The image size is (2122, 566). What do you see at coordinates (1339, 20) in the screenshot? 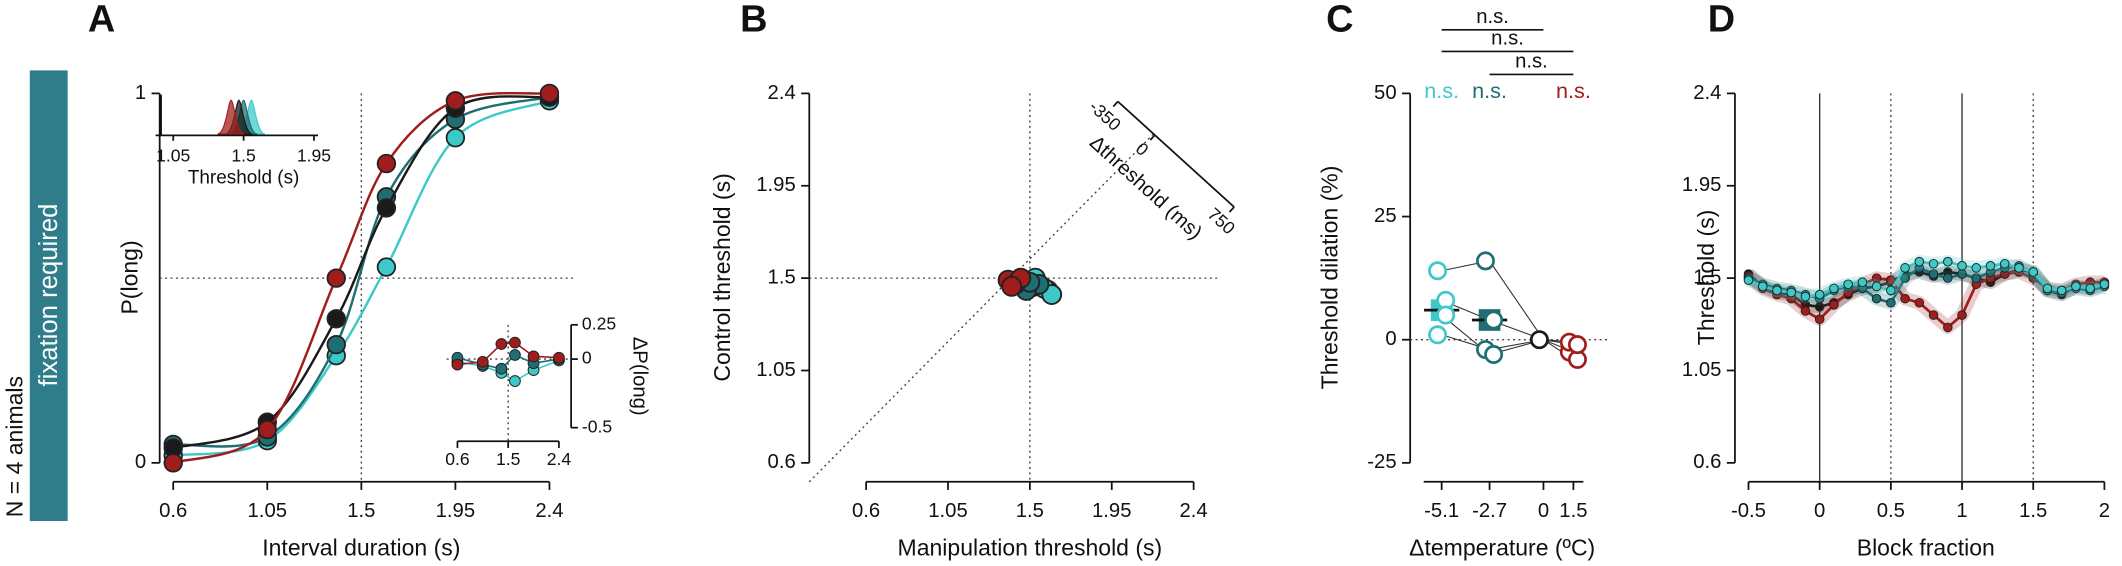
I see `panel-letter: C` at bounding box center [1339, 20].